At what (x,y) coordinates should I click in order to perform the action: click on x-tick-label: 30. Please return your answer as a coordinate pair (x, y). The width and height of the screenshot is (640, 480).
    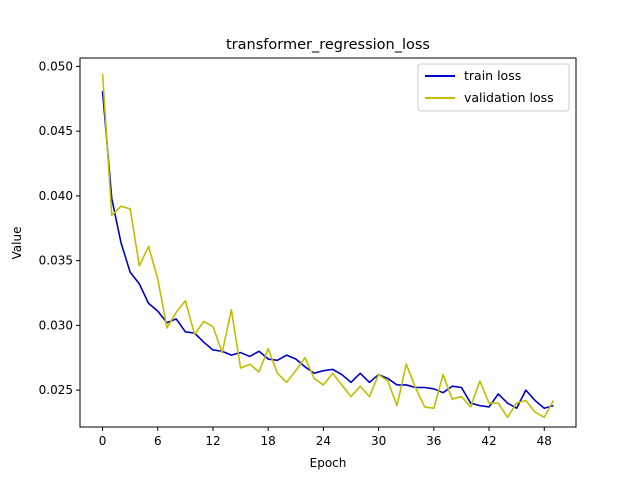
    Looking at the image, I should click on (378, 441).